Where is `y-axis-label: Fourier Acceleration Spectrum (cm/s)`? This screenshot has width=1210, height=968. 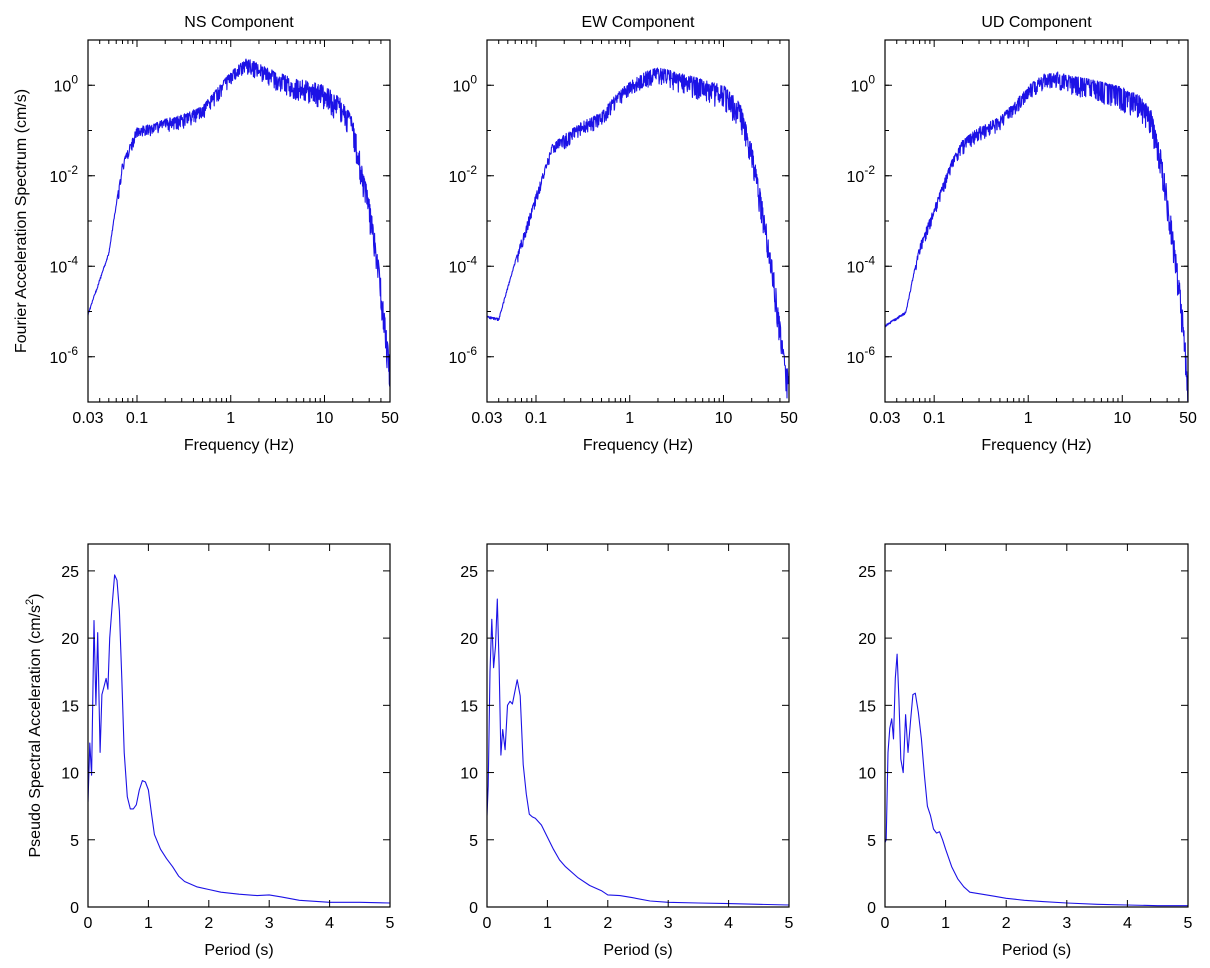 y-axis-label: Fourier Acceleration Spectrum (cm/s) is located at coordinates (21, 221).